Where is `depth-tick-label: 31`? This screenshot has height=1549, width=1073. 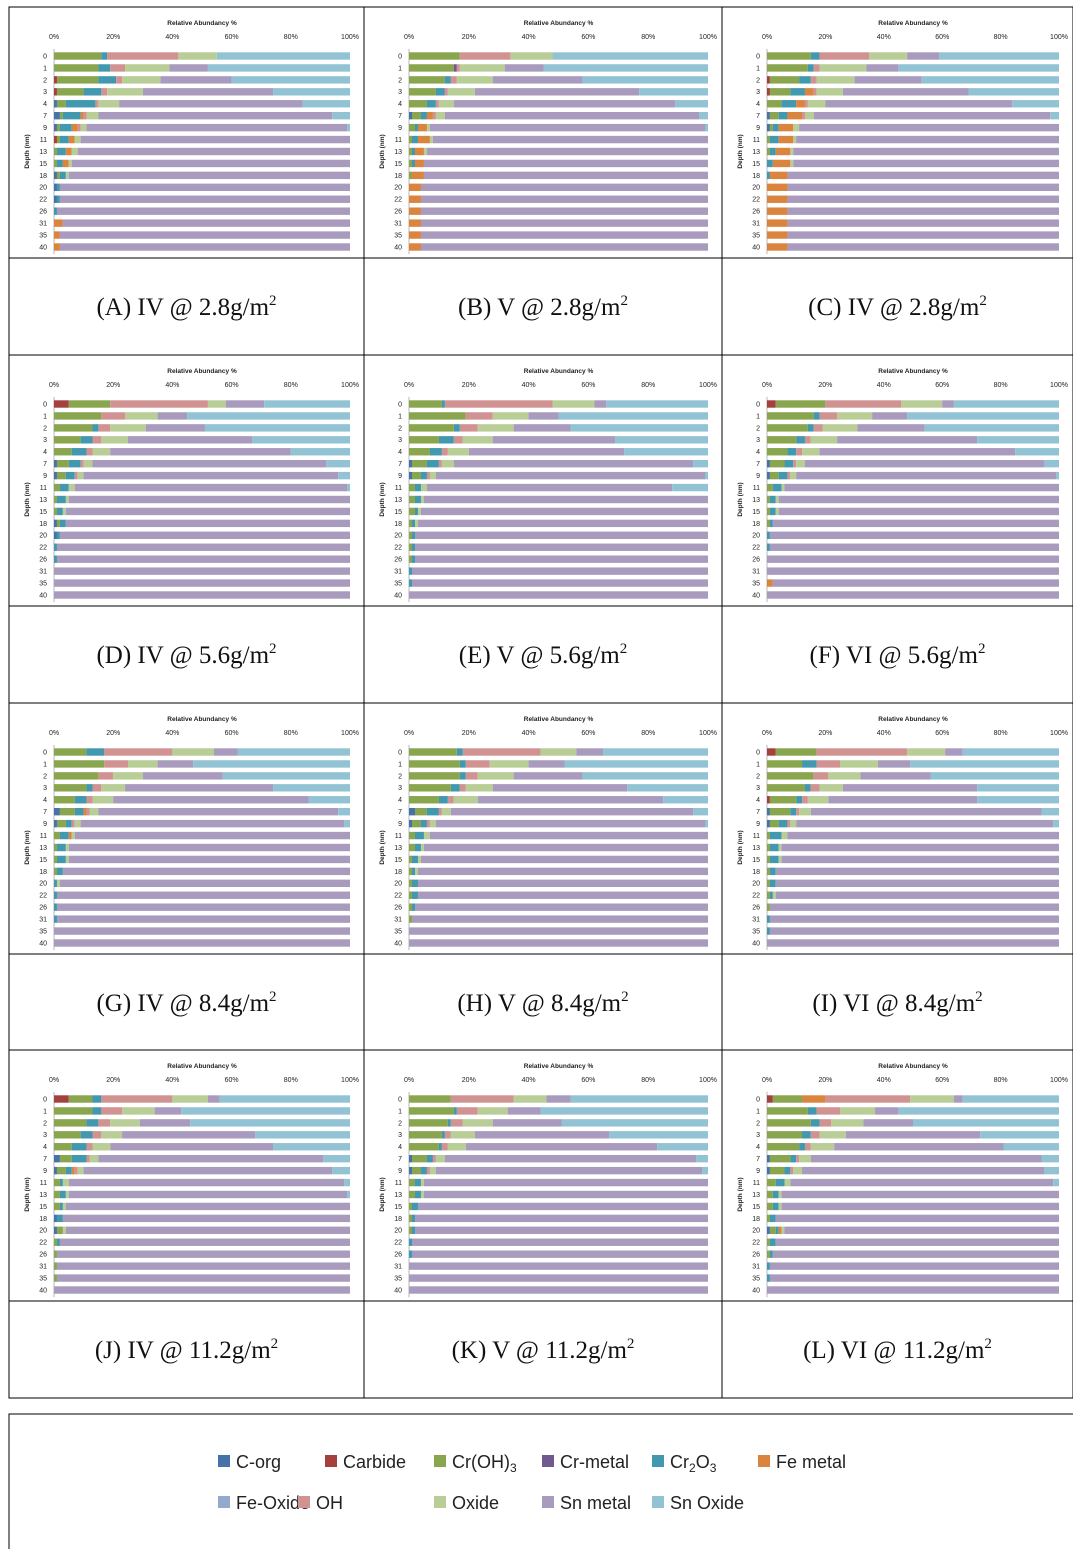
depth-tick-label: 31 is located at coordinates (756, 224).